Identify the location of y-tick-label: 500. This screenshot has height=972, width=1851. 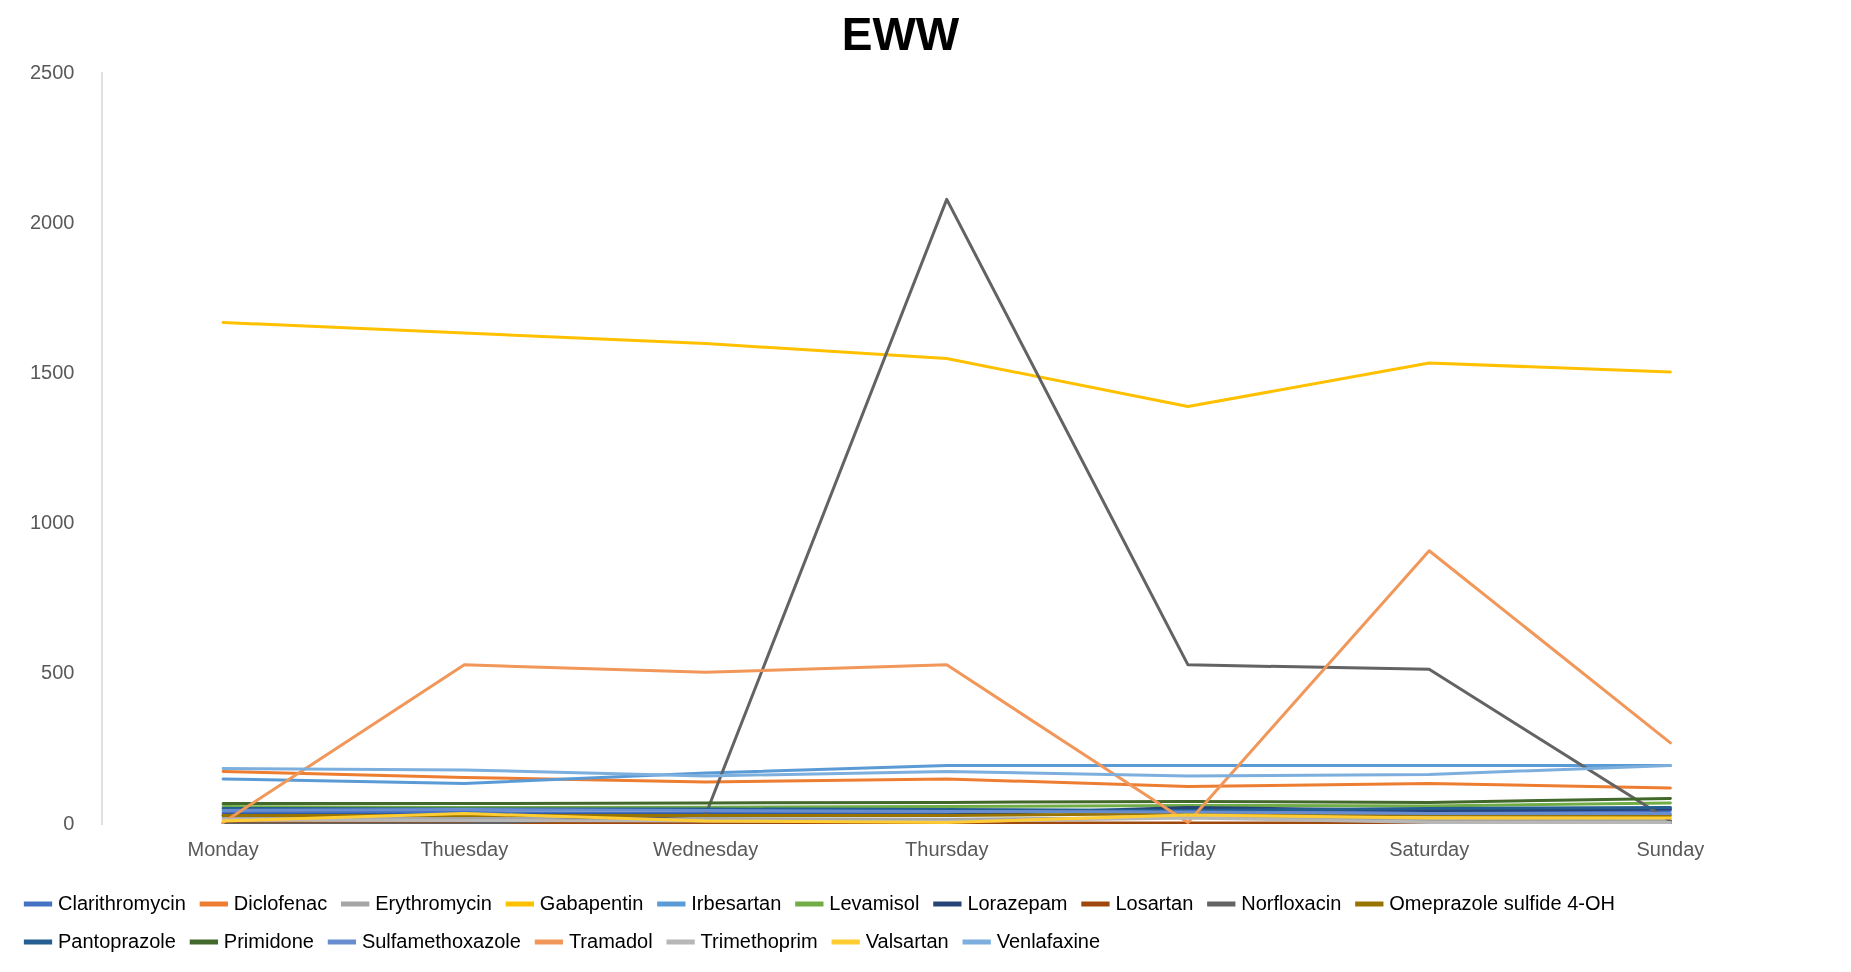
(58, 672).